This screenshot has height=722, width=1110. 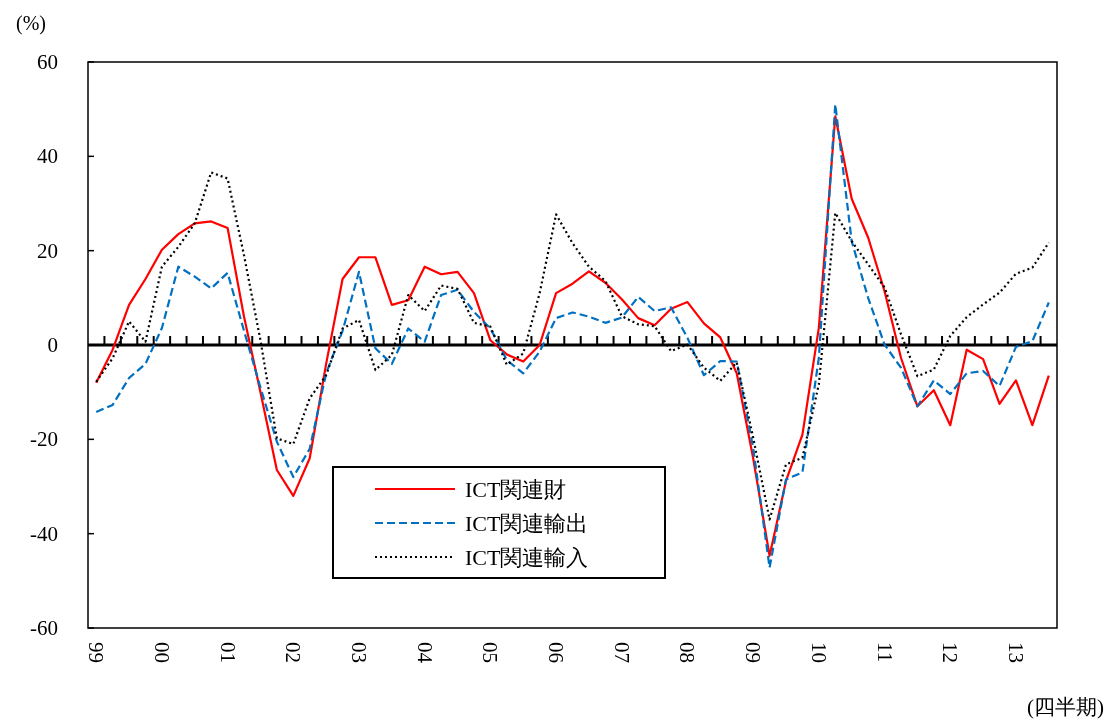 I want to click on x-tick-label: 99, so click(x=96, y=652).